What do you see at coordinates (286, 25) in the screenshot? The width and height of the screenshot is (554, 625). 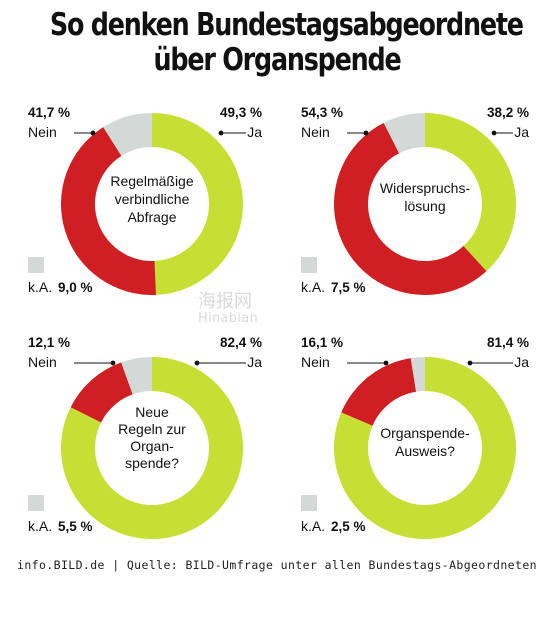 I see `page-title-line-1: So denken Bundestagsabgeordnete` at bounding box center [286, 25].